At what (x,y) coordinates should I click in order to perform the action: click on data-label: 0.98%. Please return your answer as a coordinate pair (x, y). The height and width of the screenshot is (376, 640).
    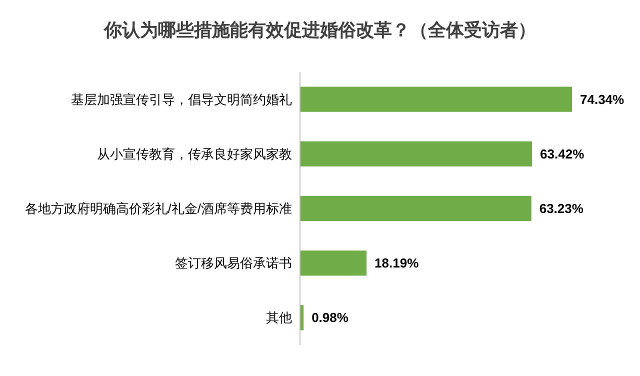
    Looking at the image, I should click on (330, 318).